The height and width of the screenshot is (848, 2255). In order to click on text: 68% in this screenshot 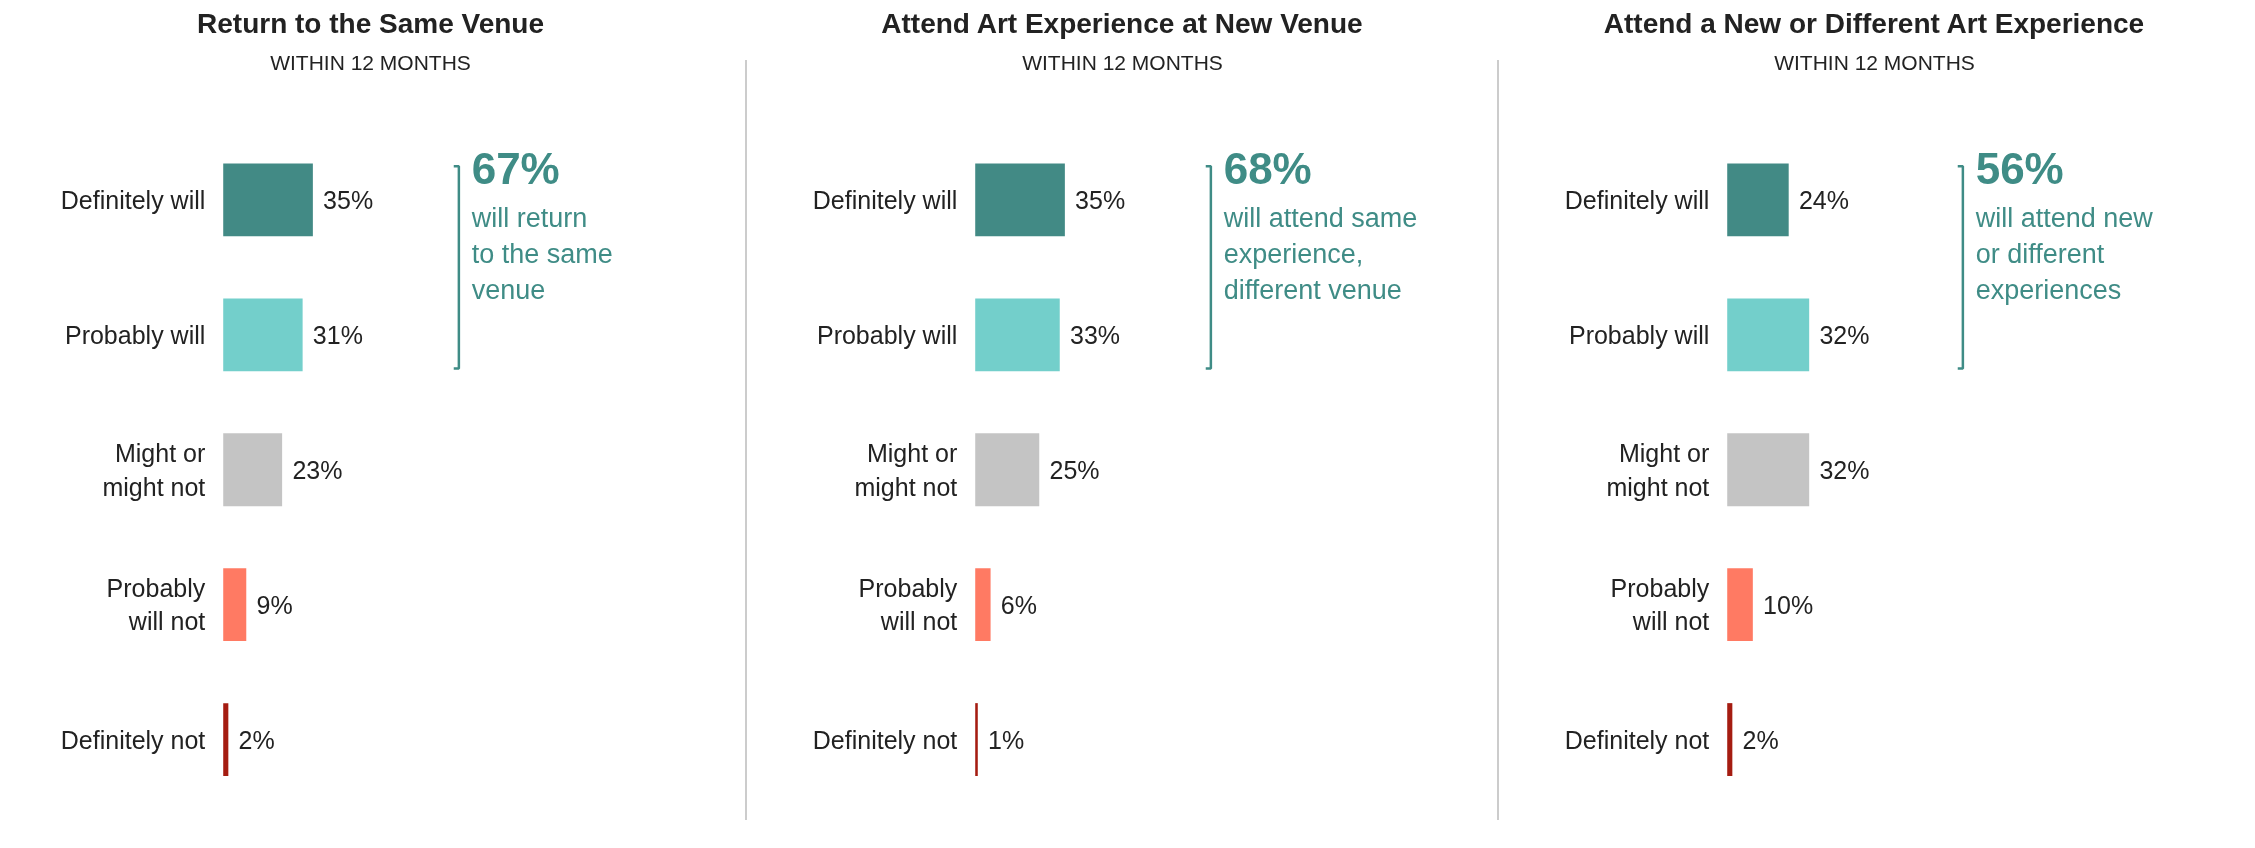, I will do `click(1267, 169)`.